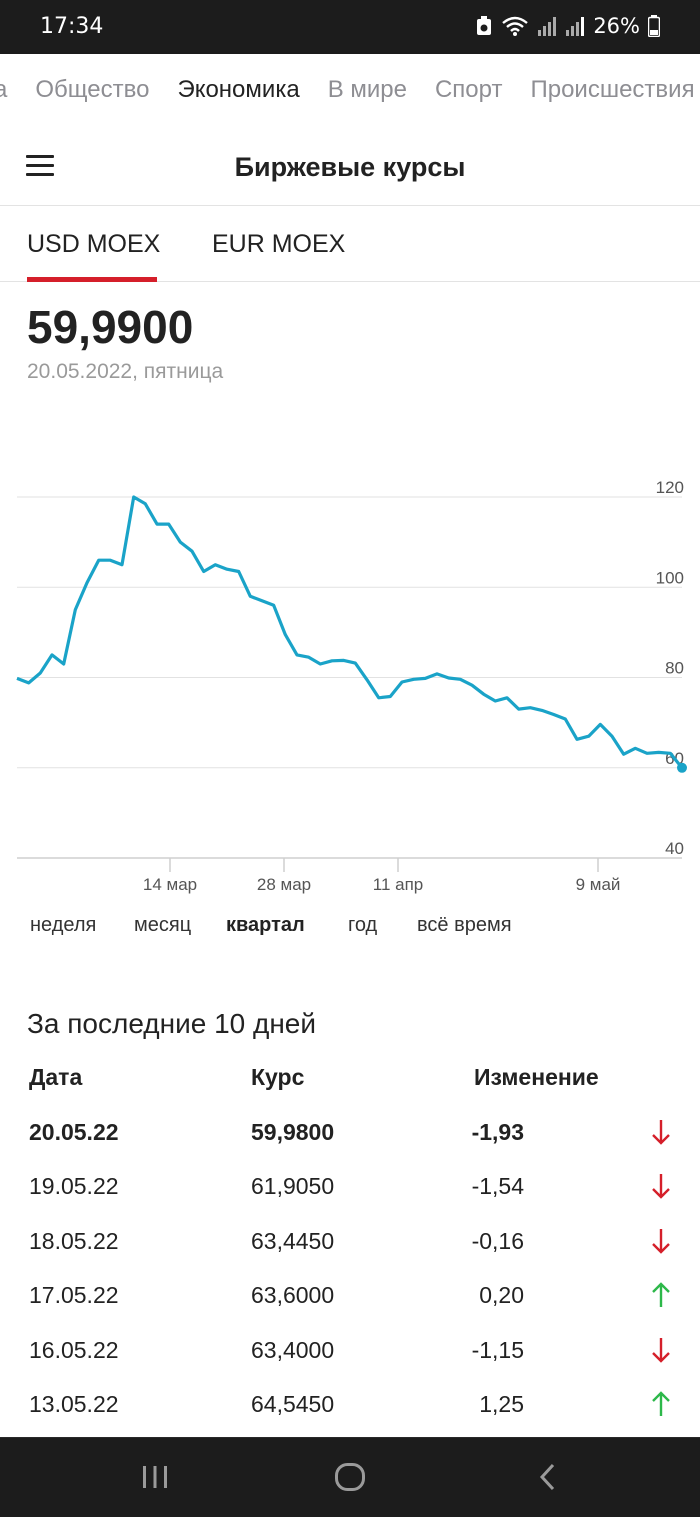 The width and height of the screenshot is (700, 1517). I want to click on row-date: 16.05.22, so click(74, 1349).